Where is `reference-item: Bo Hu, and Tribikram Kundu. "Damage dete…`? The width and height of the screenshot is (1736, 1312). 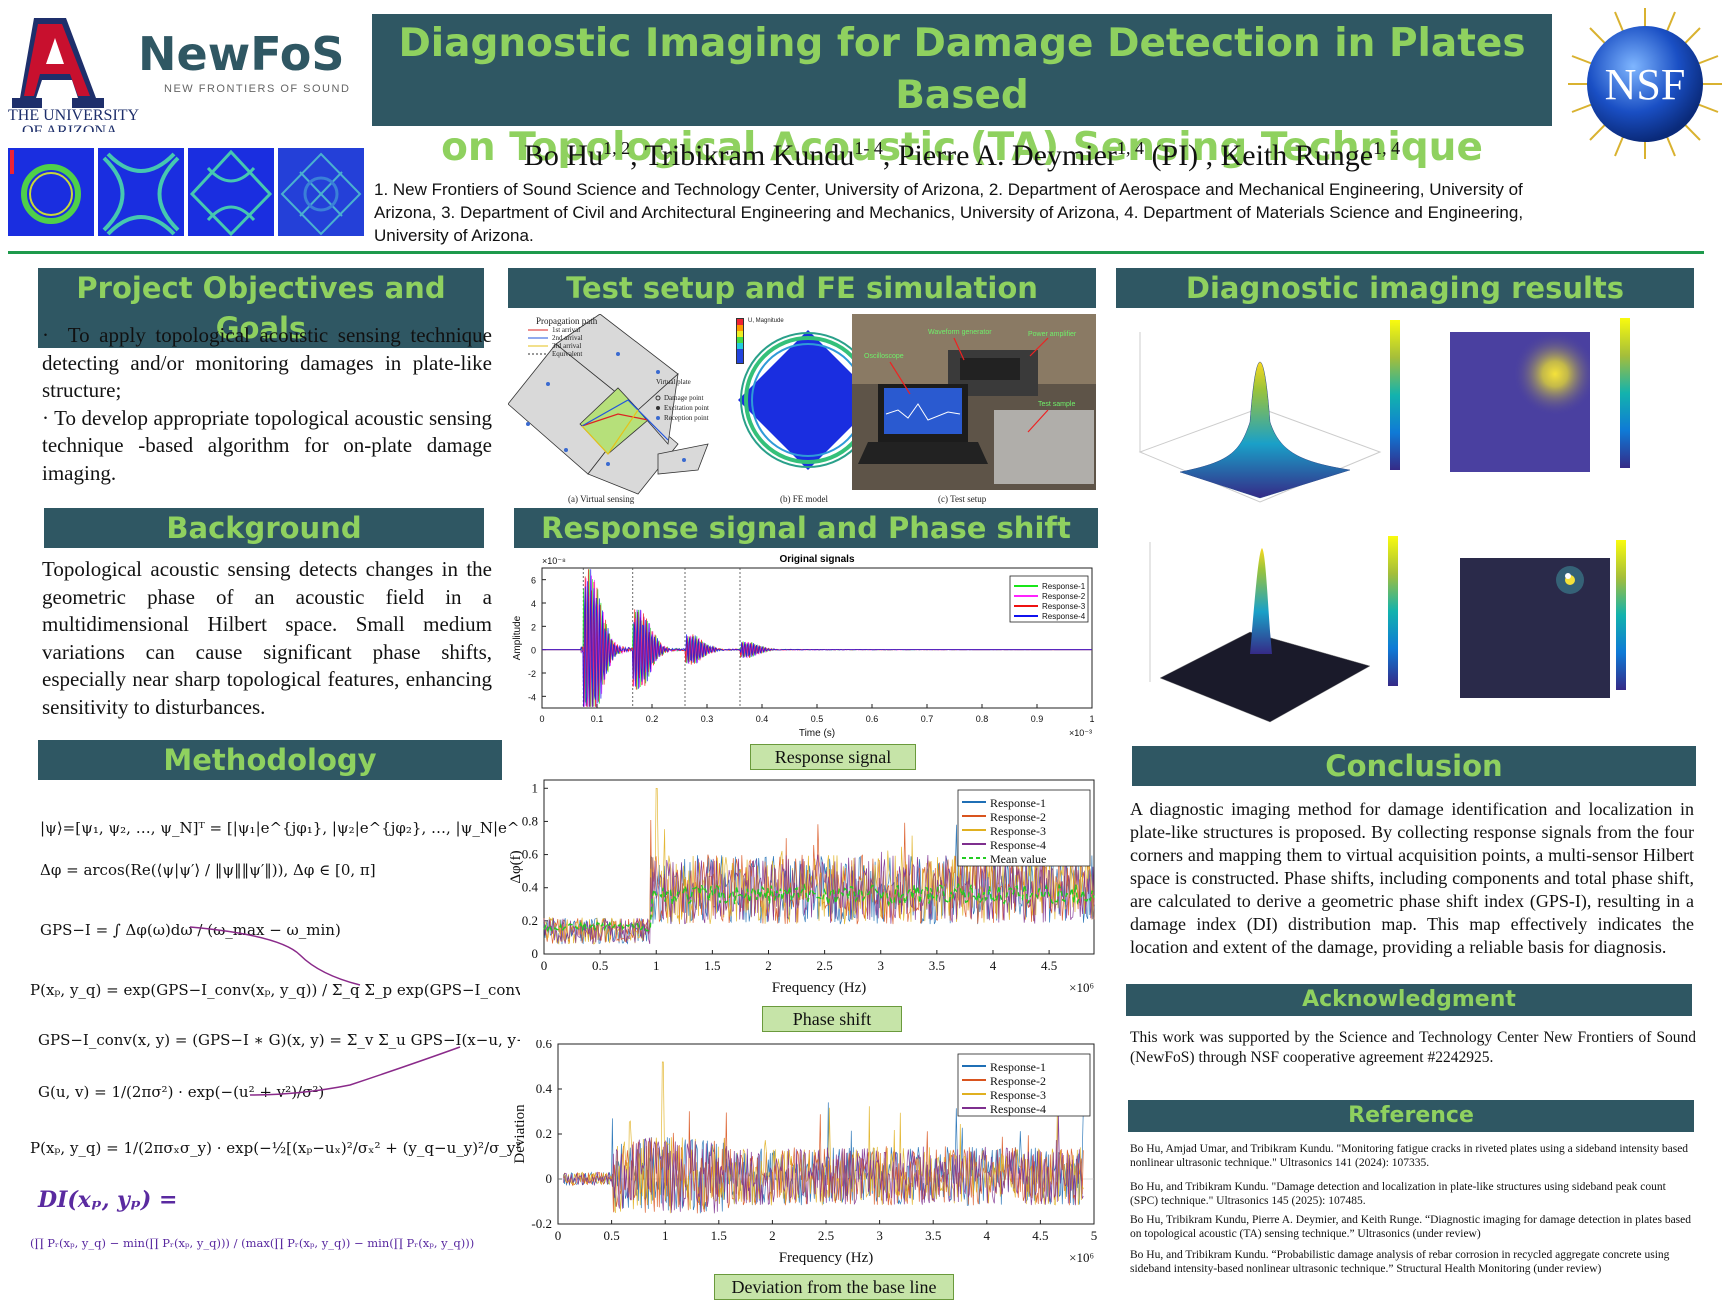
reference-item: Bo Hu, and Tribikram Kundu. "Damage dete… is located at coordinates (1398, 1194).